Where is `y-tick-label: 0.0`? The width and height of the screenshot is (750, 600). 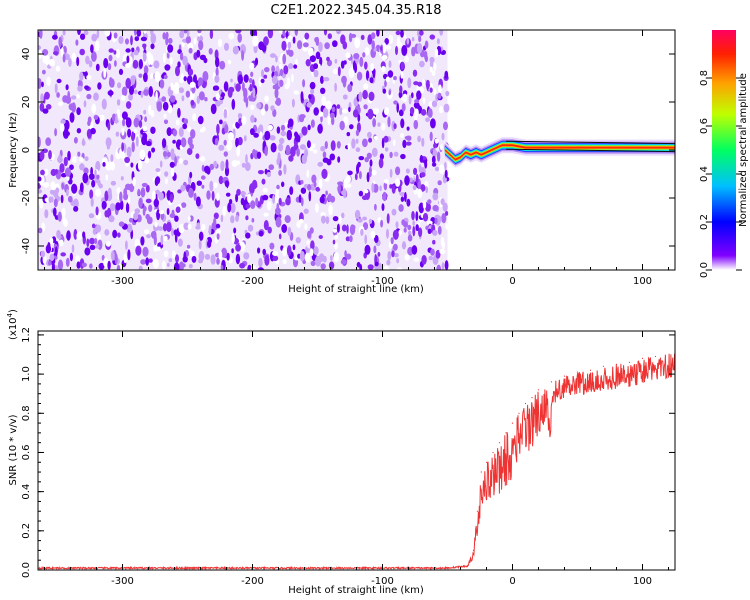
y-tick-label: 0.0 is located at coordinates (26, 570).